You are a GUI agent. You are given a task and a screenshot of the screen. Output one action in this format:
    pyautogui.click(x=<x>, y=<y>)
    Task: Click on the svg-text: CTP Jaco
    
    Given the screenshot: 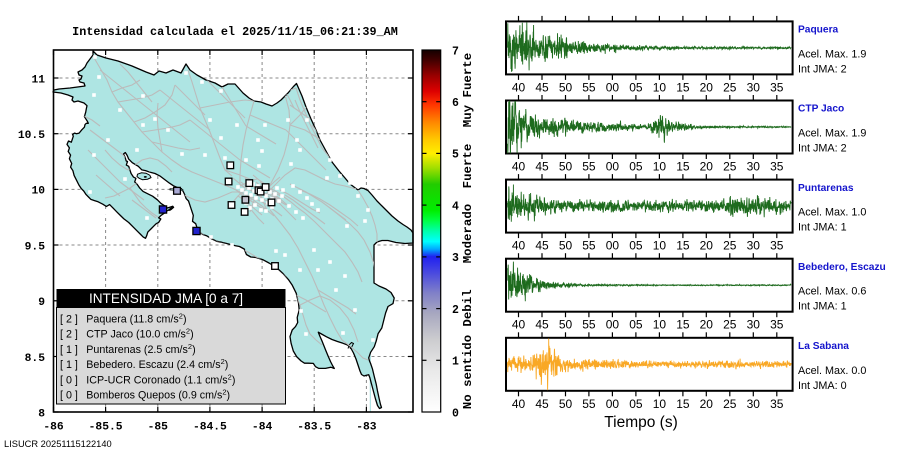 What is the action you would take?
    pyautogui.click(x=821, y=109)
    